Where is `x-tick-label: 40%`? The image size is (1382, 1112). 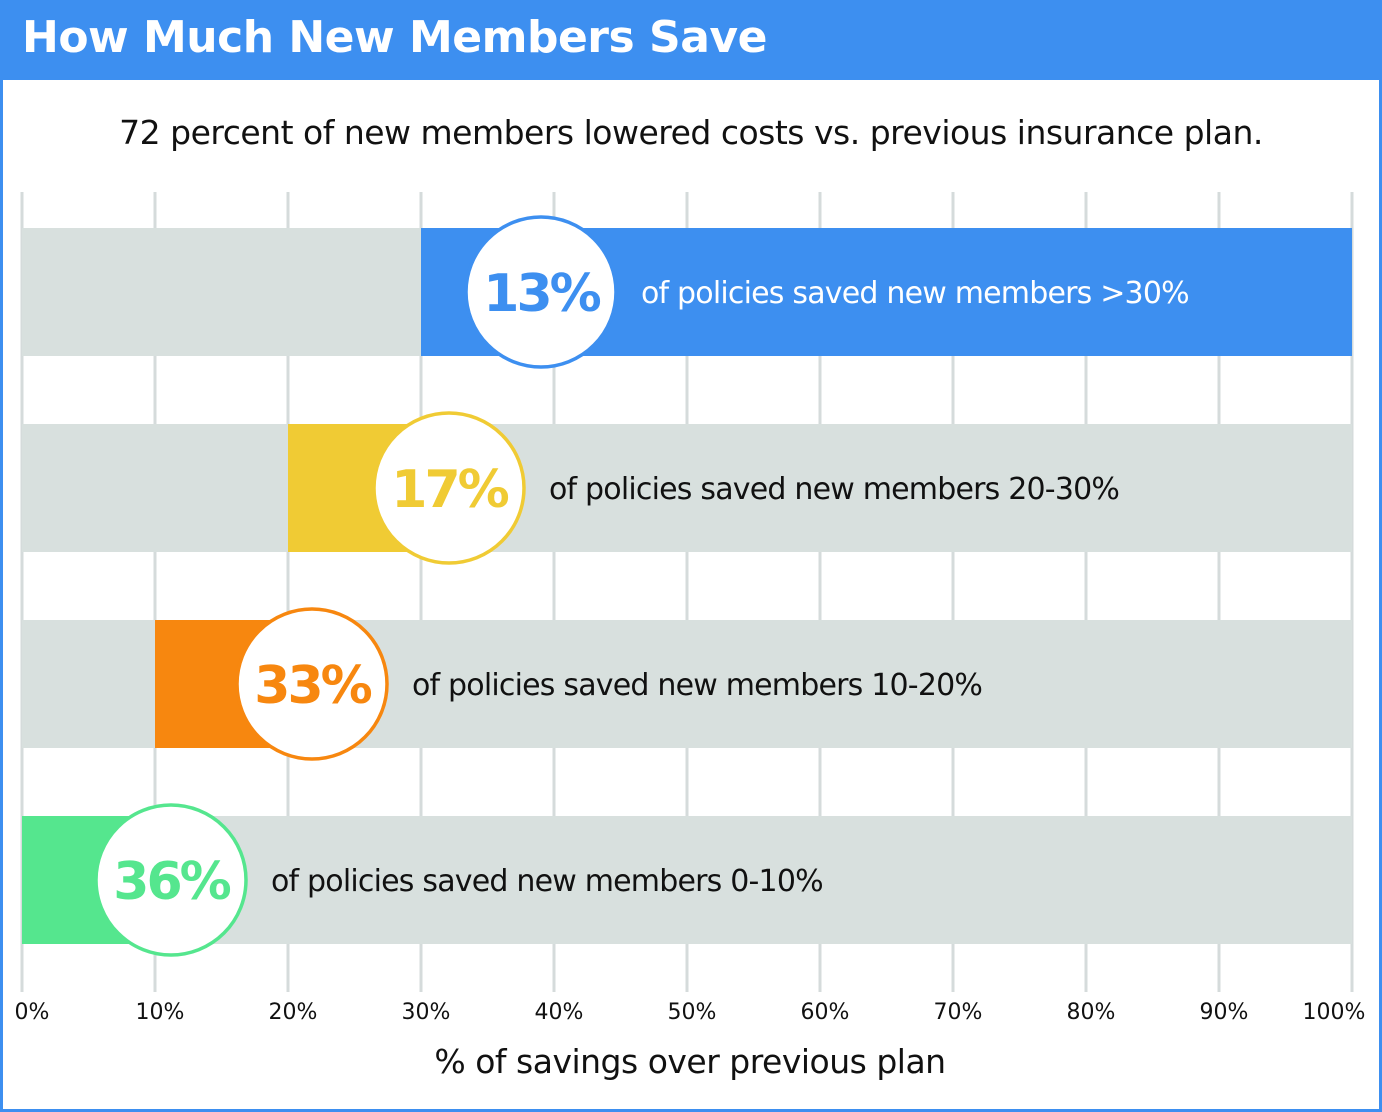 x-tick-label: 40% is located at coordinates (559, 1012).